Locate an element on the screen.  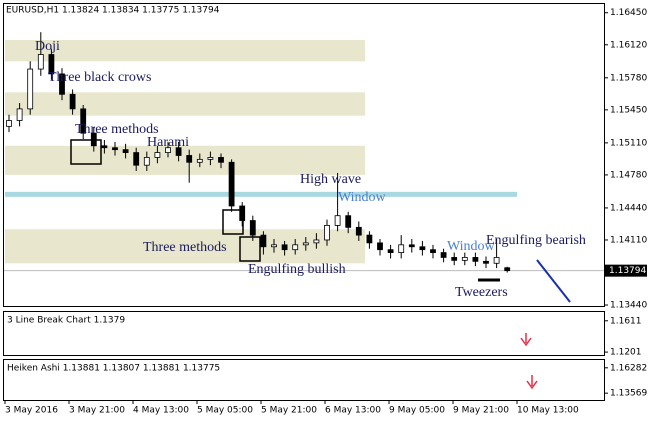
x-tick-label: 5 May 05:00 is located at coordinates (225, 411).